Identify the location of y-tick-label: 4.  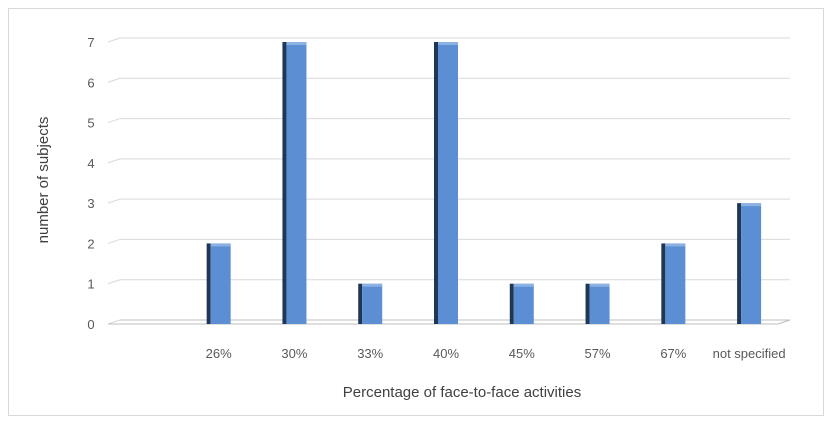
(90, 163).